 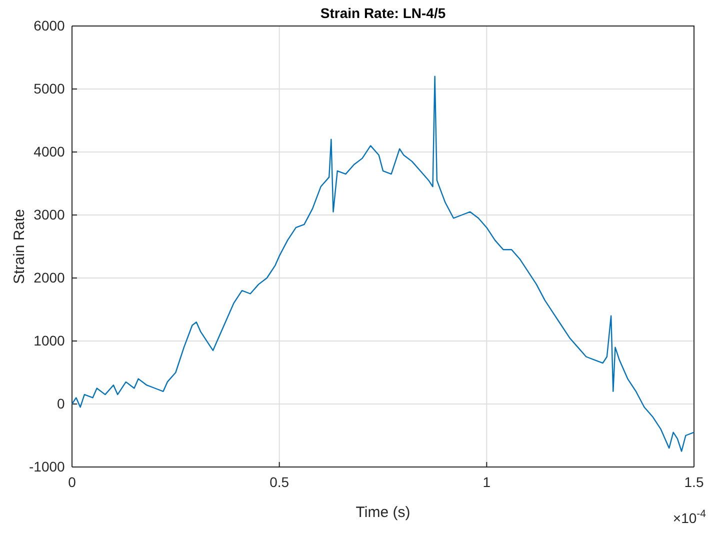 I want to click on x-tick-label: 1.5, so click(x=694, y=482).